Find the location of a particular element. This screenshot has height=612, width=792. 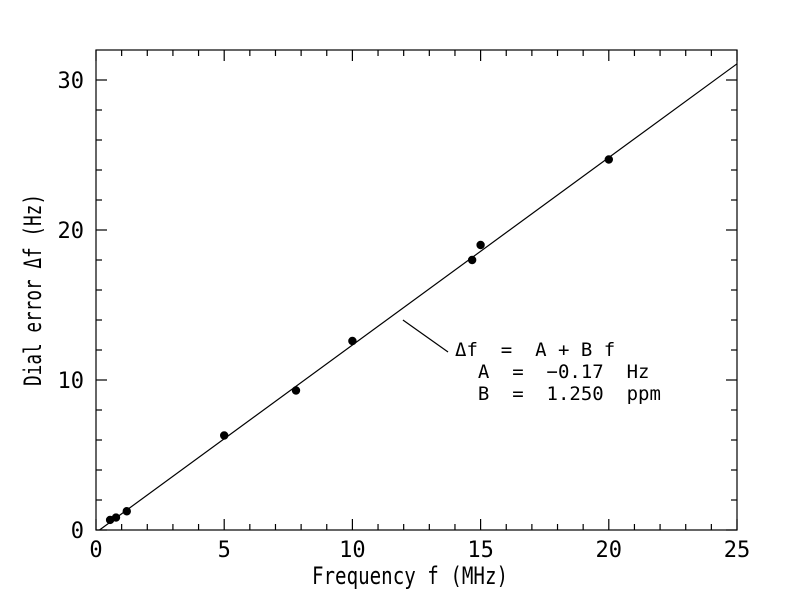

x-tick-label: 20 is located at coordinates (609, 550).